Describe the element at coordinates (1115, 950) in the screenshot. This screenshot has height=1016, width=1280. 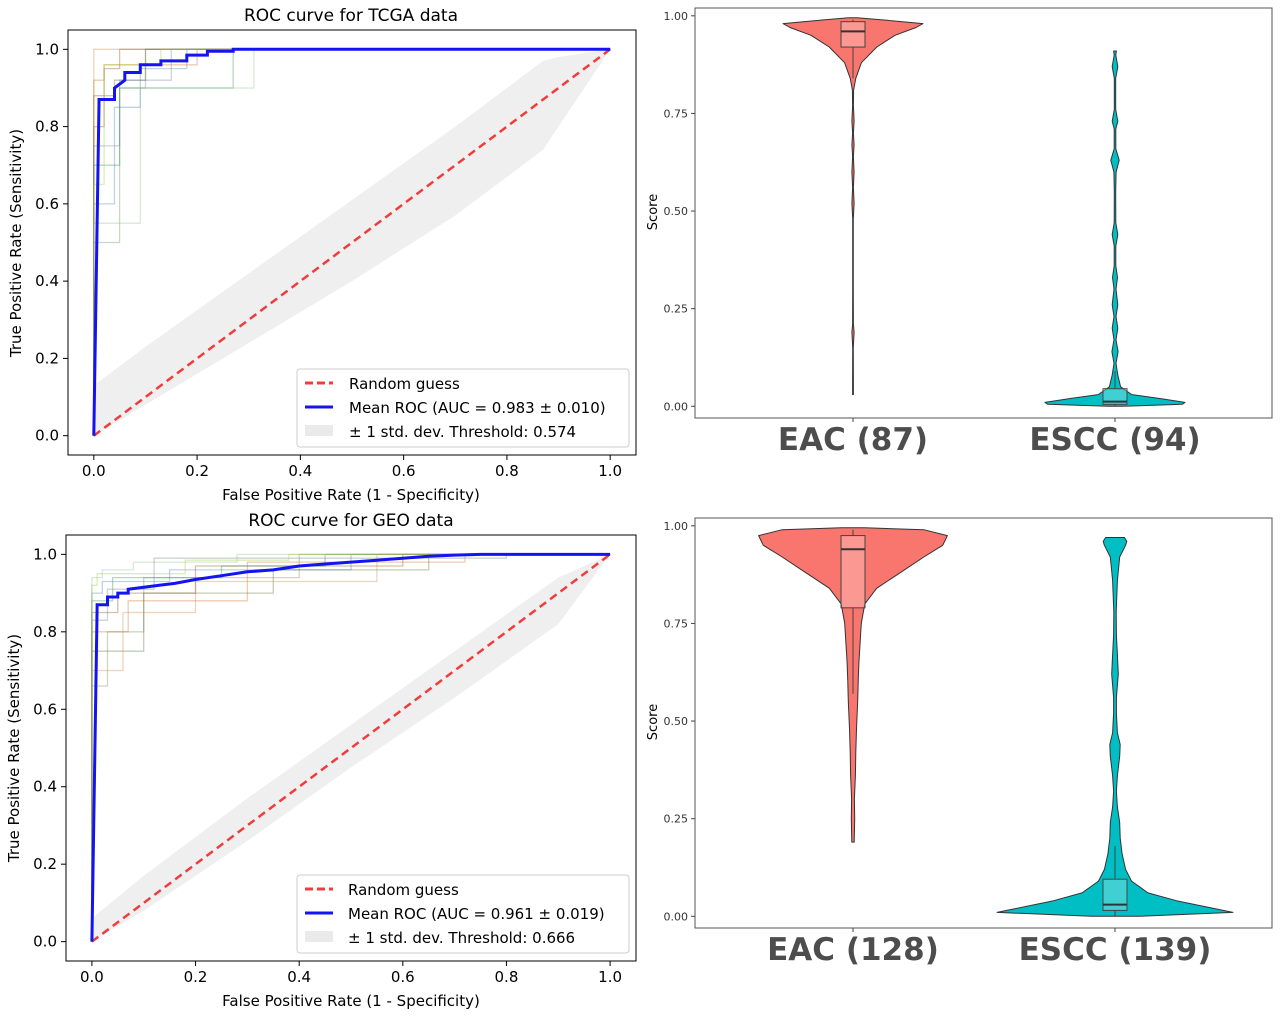
I see `category-label: ESCC (139)` at that location.